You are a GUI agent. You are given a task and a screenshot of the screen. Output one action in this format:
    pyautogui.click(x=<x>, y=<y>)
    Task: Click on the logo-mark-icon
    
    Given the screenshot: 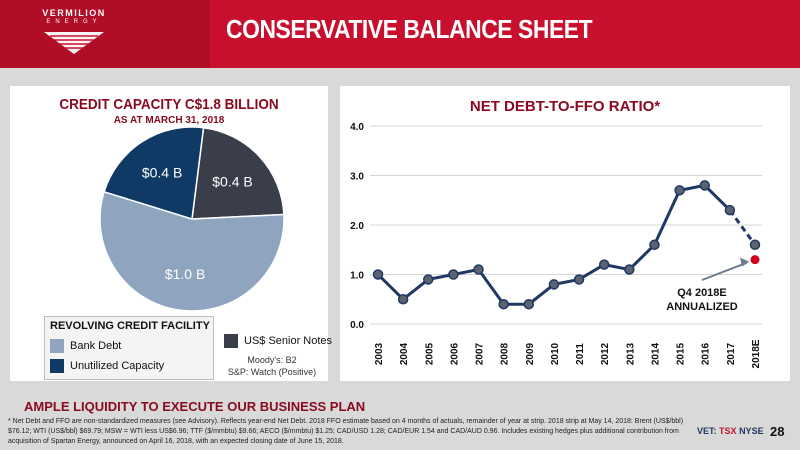 What is the action you would take?
    pyautogui.click(x=74, y=43)
    